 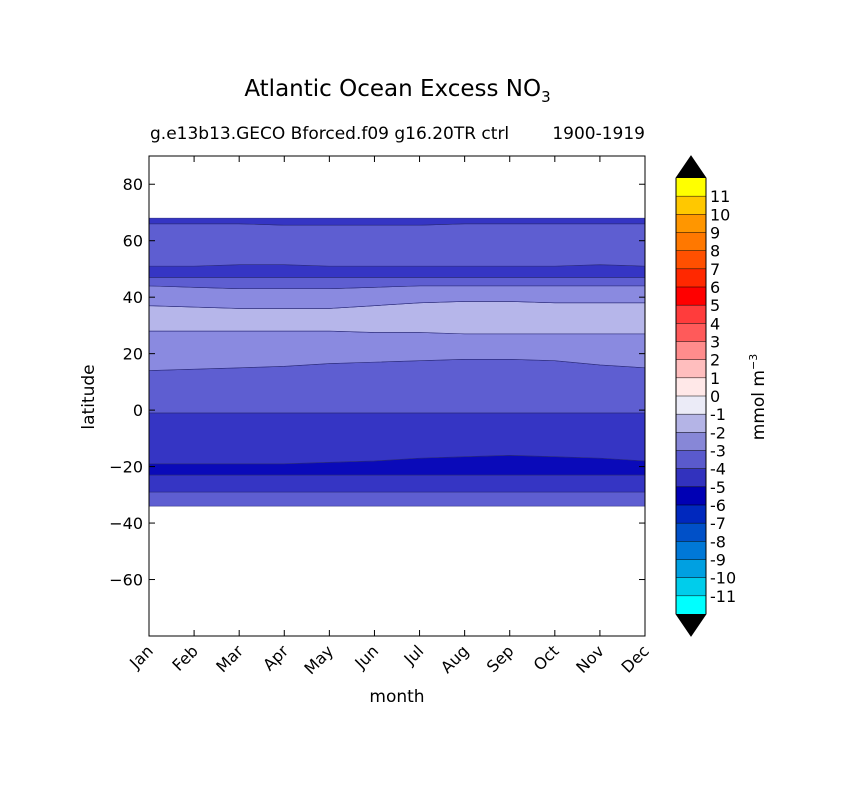 I want to click on chart-title: Atlantic Ocean Excess NO3, so click(x=397, y=91).